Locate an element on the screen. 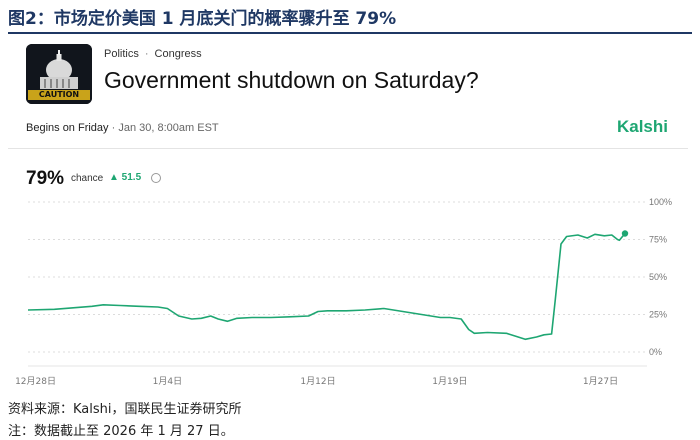 The height and width of the screenshot is (440, 700). y-tick-label: 50% is located at coordinates (658, 277).